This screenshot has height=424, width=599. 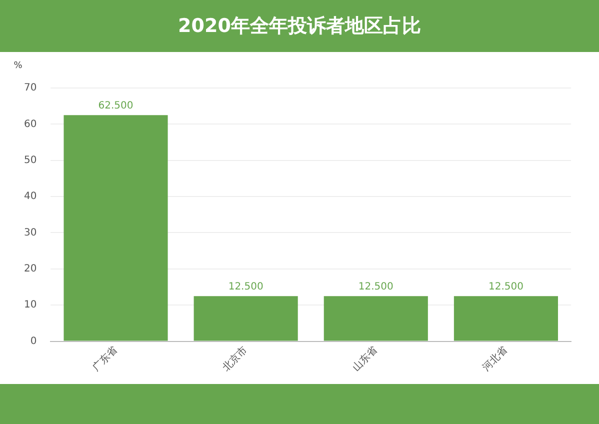 What do you see at coordinates (365, 359) in the screenshot?
I see `x-tick-label: 山东省` at bounding box center [365, 359].